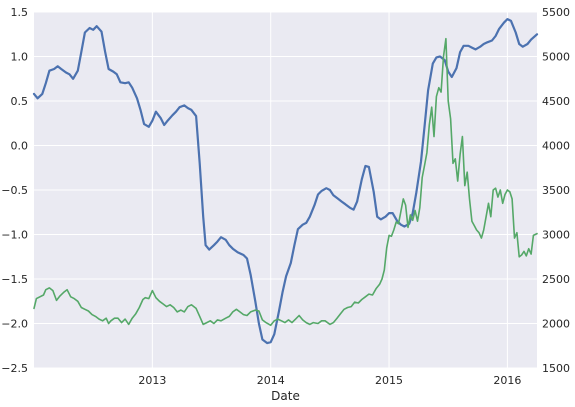 Image resolution: width=575 pixels, height=407 pixels. I want to click on right-y-tick-label: 5000, so click(556, 57).